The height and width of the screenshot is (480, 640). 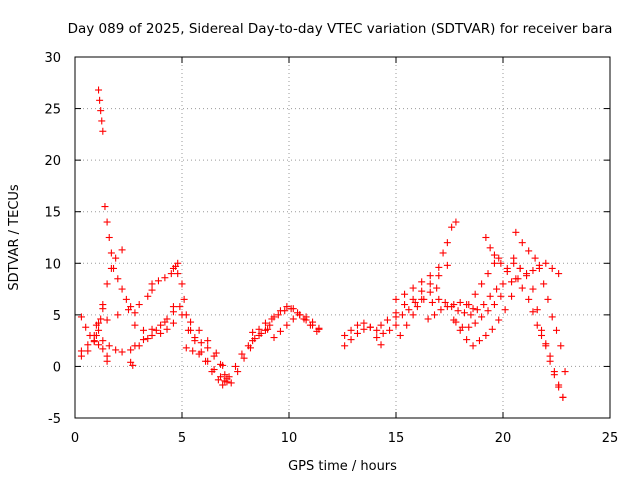 What do you see at coordinates (342, 466) in the screenshot?
I see `x-axis-label: GPS time / hours` at bounding box center [342, 466].